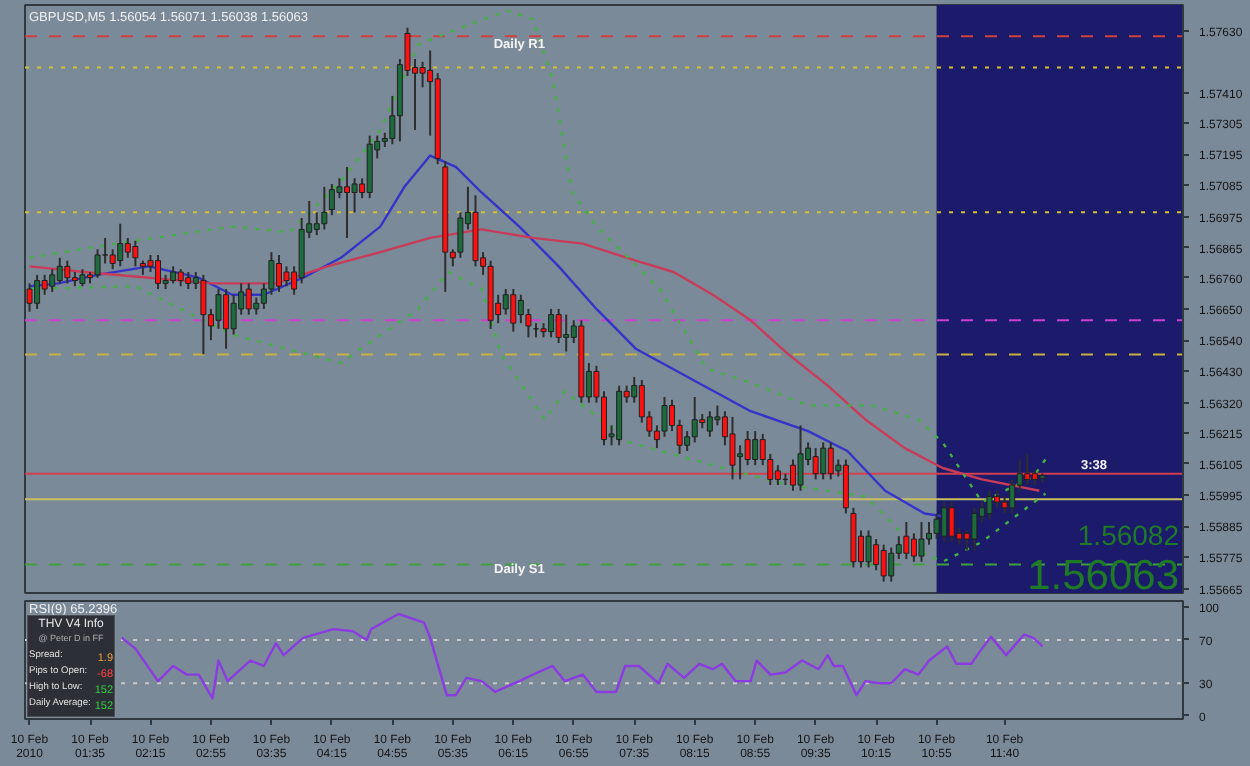  What do you see at coordinates (1128, 535) in the screenshot?
I see `annotation: 1.56082` at bounding box center [1128, 535].